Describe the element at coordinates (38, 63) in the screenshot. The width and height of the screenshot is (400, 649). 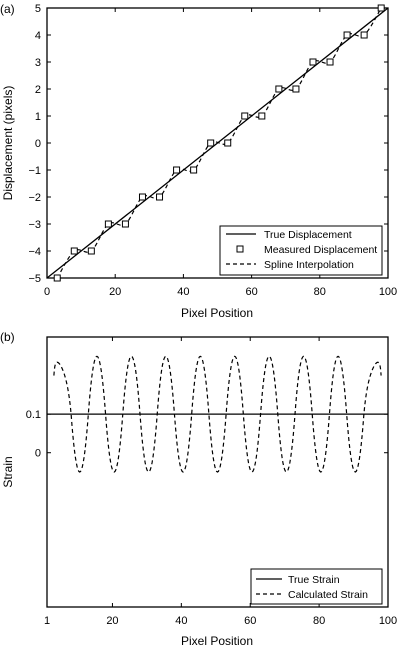
I see `a-y-tick-label-8: 3` at that location.